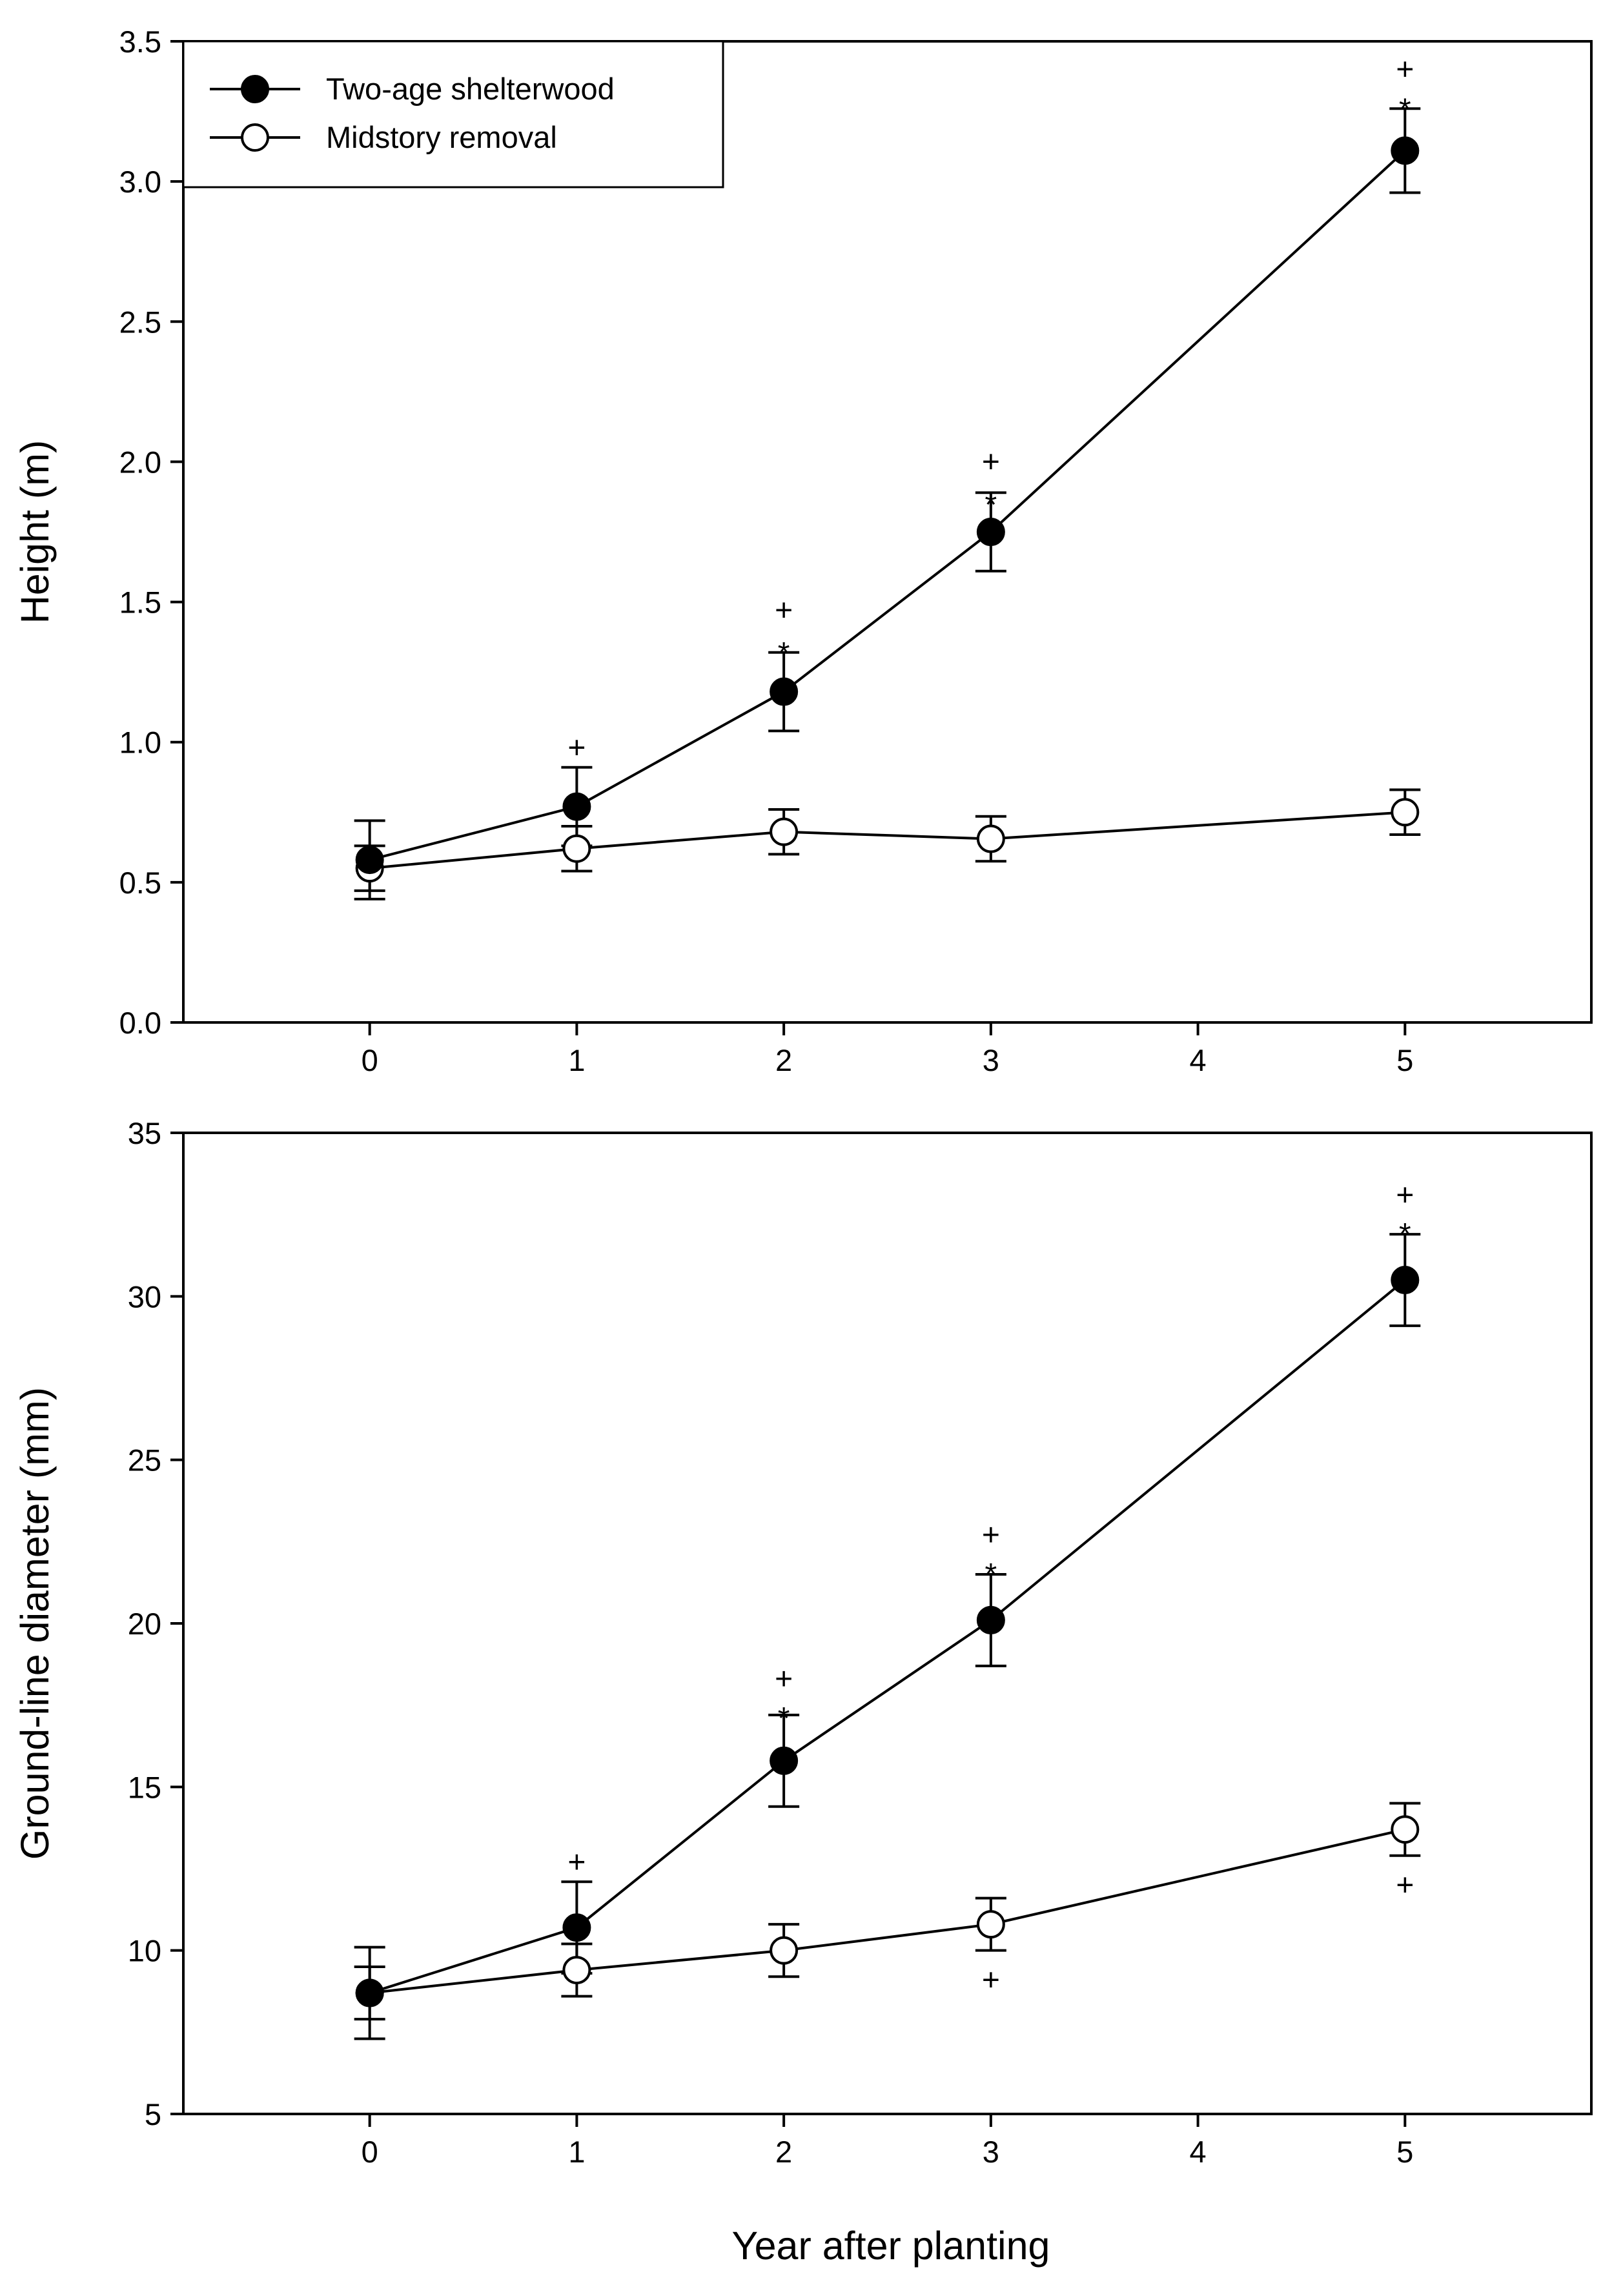  What do you see at coordinates (370, 2152) in the screenshot?
I see `diameter-x-tick-label: 0` at bounding box center [370, 2152].